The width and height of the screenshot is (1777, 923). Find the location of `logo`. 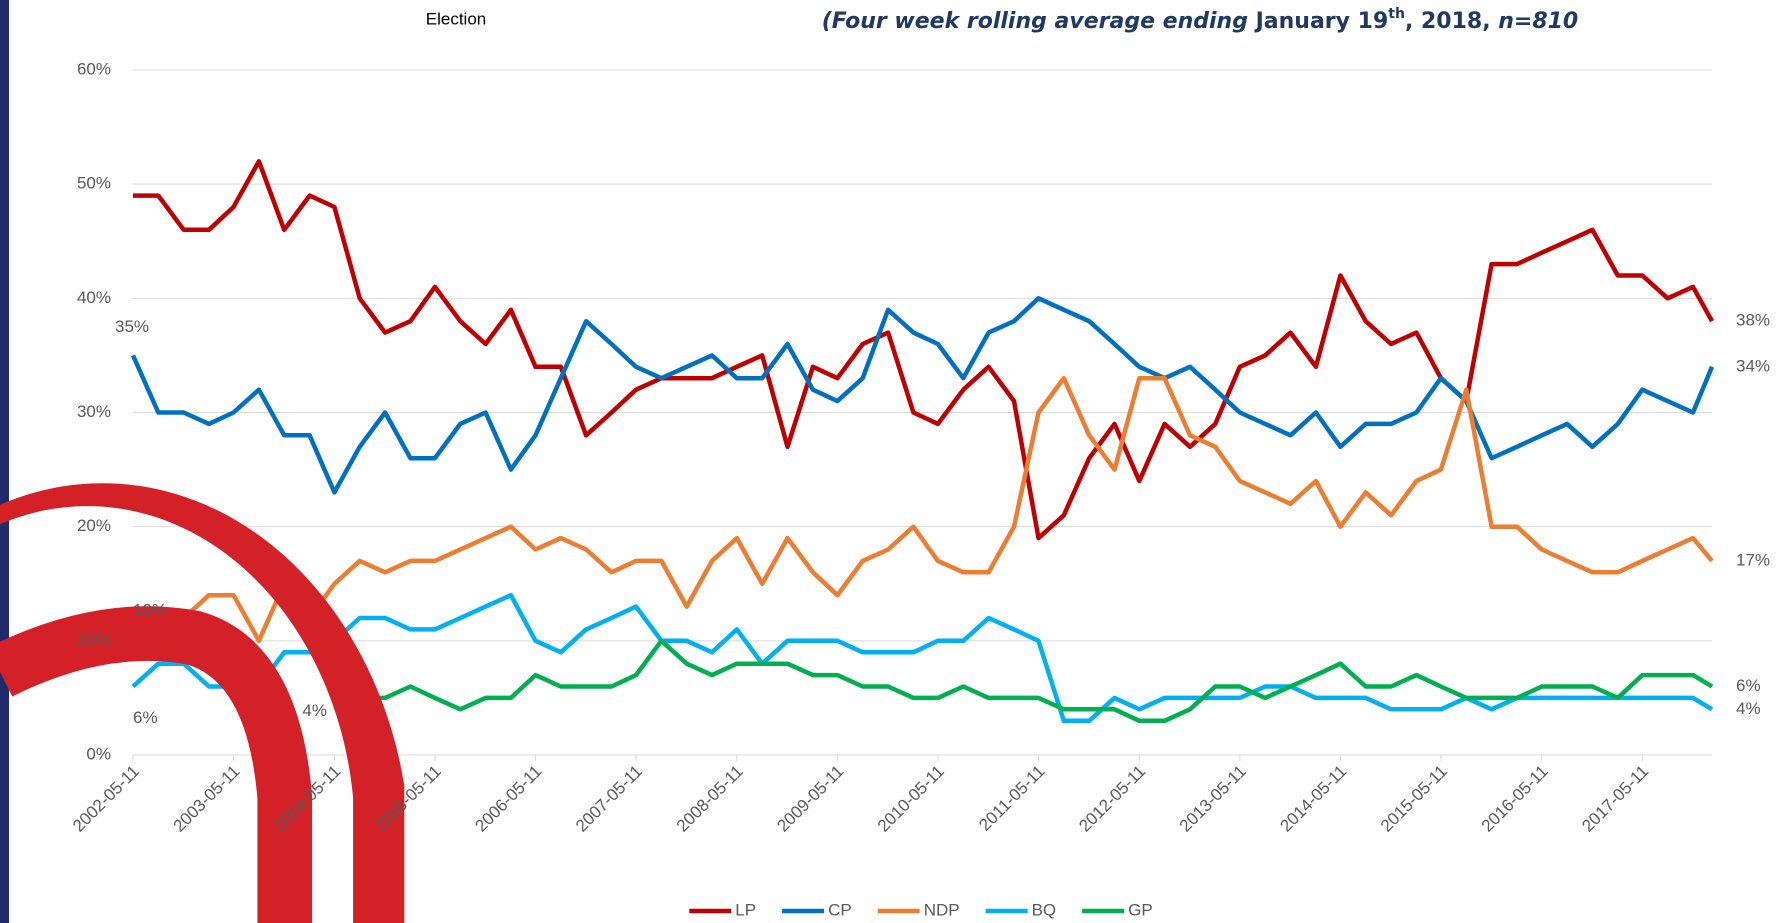

logo is located at coordinates (202, 703).